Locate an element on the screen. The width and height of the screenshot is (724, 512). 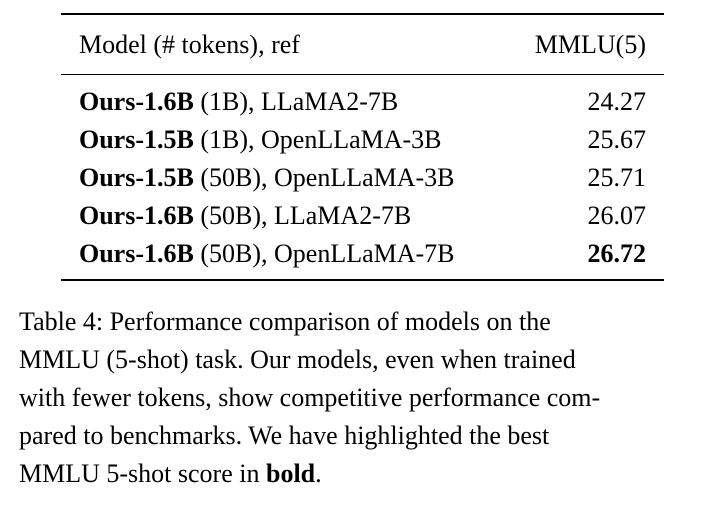
model-detail: (50B), LLaMA2-7B is located at coordinates (302, 215).